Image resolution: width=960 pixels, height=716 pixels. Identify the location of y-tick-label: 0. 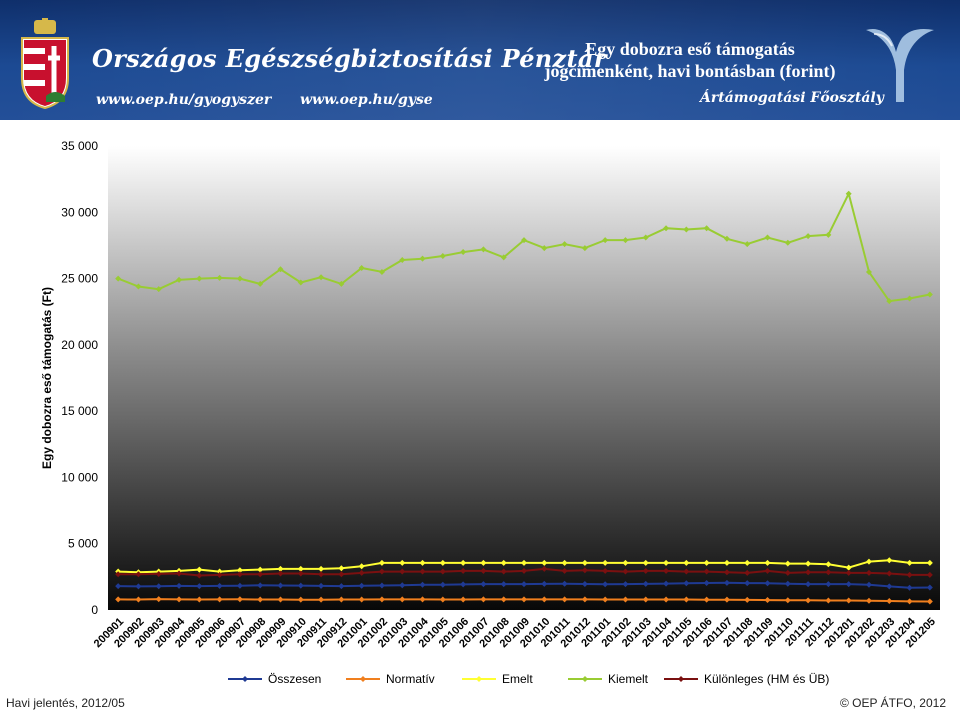
(94, 610).